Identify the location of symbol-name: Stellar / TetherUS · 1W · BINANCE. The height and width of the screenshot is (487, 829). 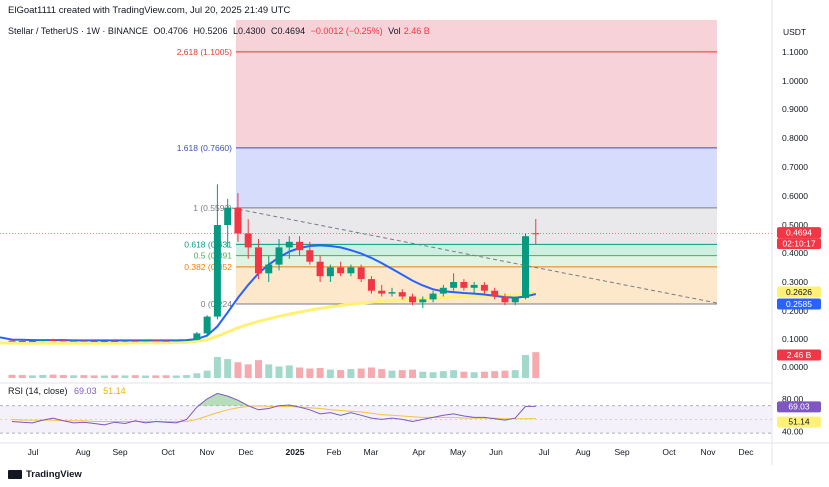
(78, 31).